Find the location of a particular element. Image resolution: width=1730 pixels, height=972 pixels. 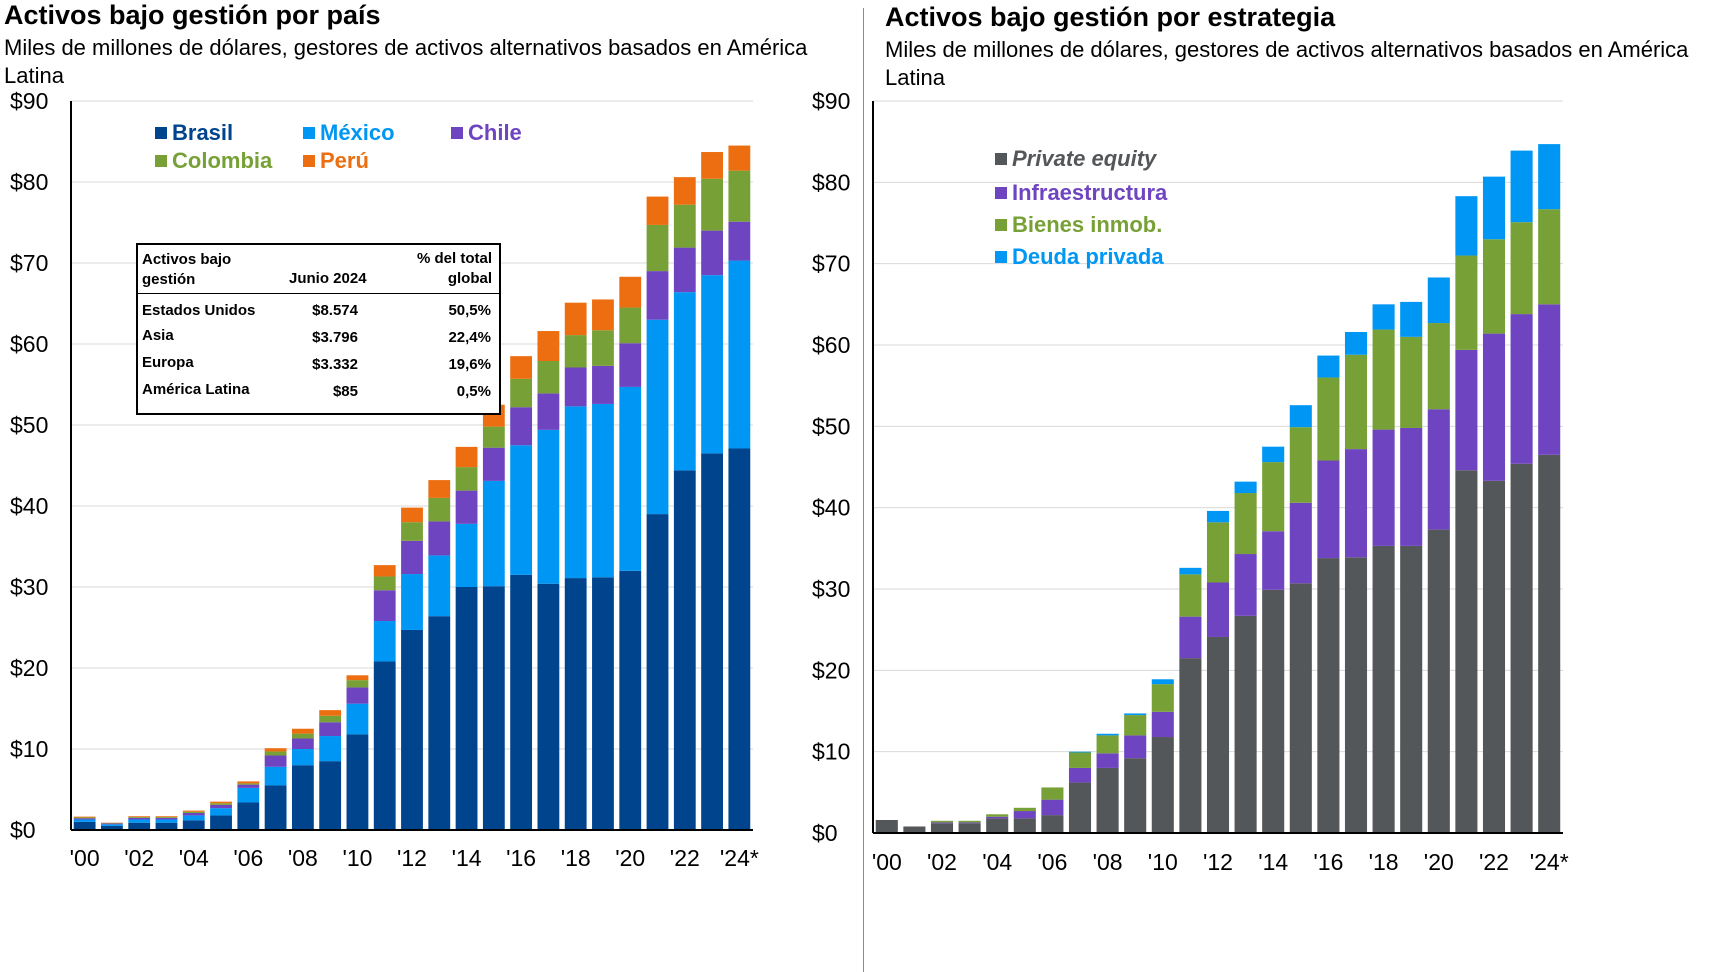

y-tick-label: $90 is located at coordinates (29, 101).